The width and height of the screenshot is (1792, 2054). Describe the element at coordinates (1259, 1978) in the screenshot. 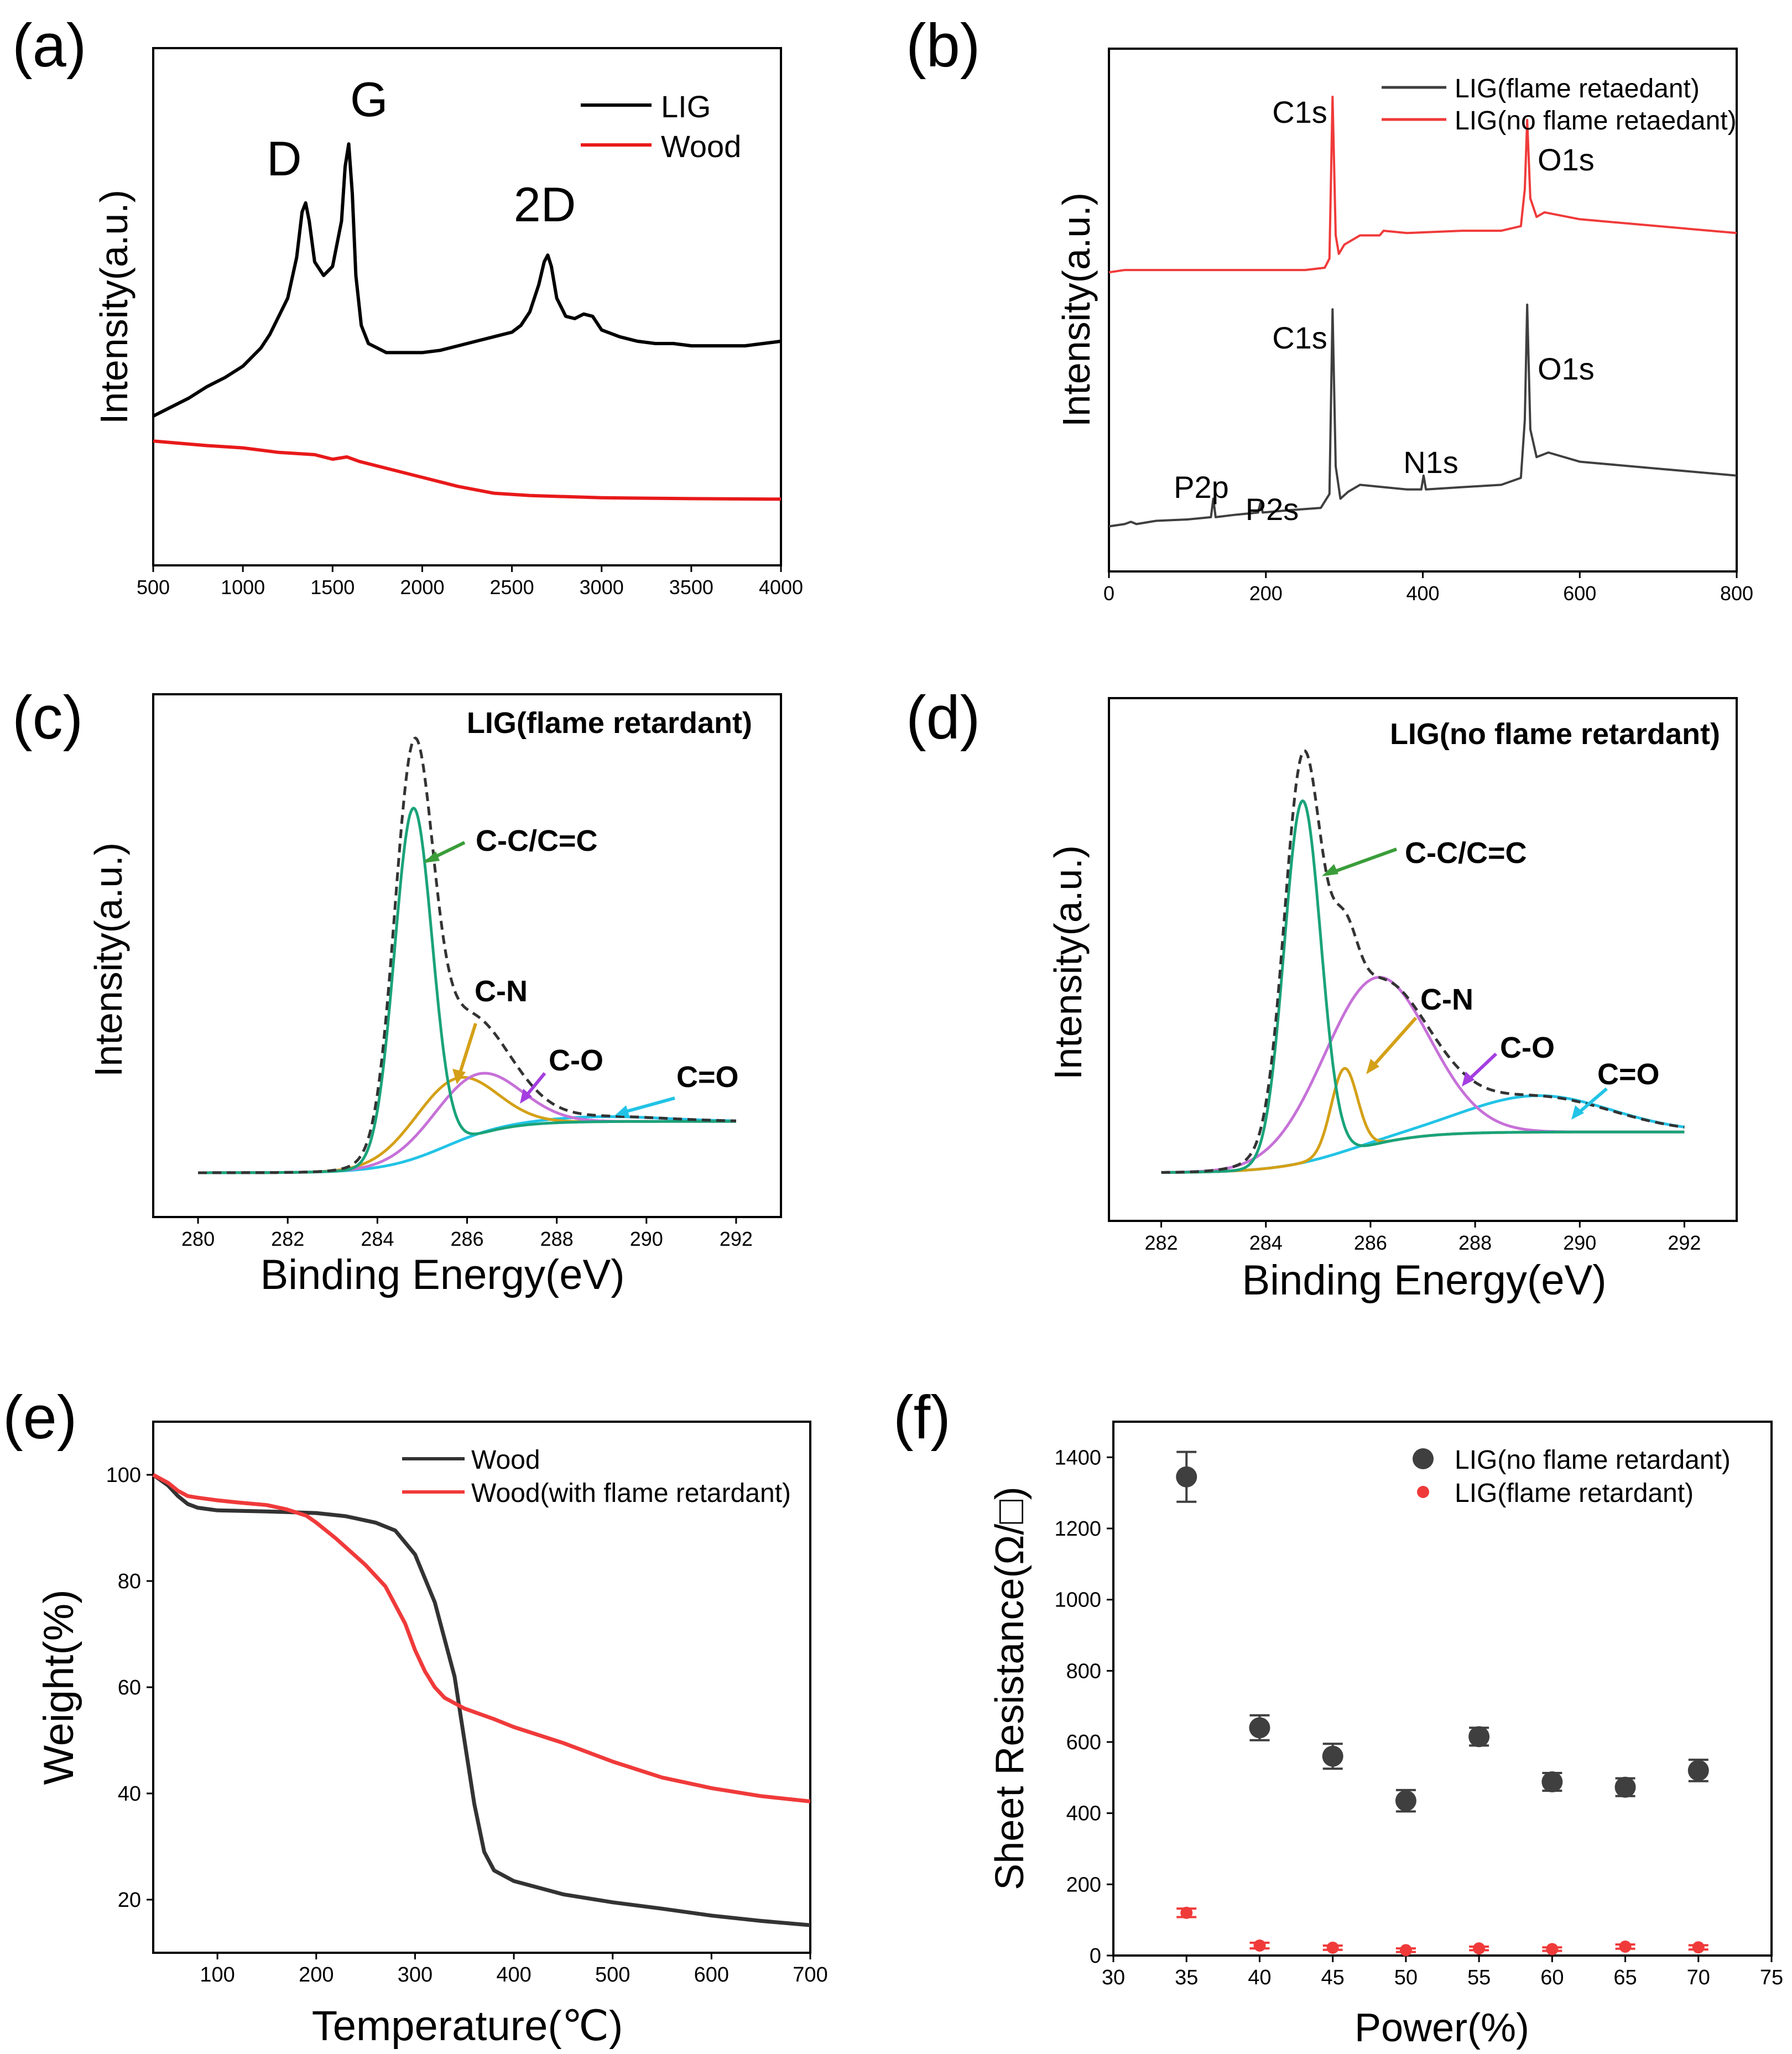

I see `x-tick-label: 40` at that location.